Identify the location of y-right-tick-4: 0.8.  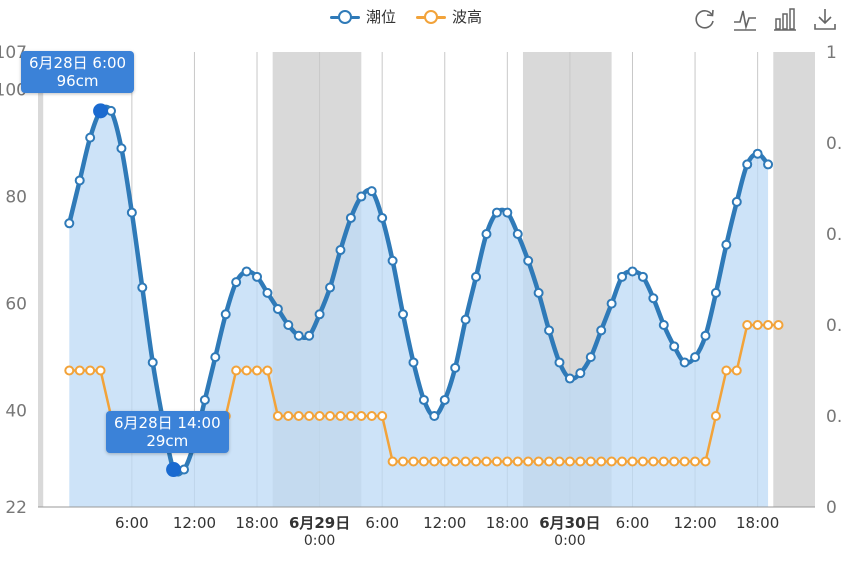
(834, 144).